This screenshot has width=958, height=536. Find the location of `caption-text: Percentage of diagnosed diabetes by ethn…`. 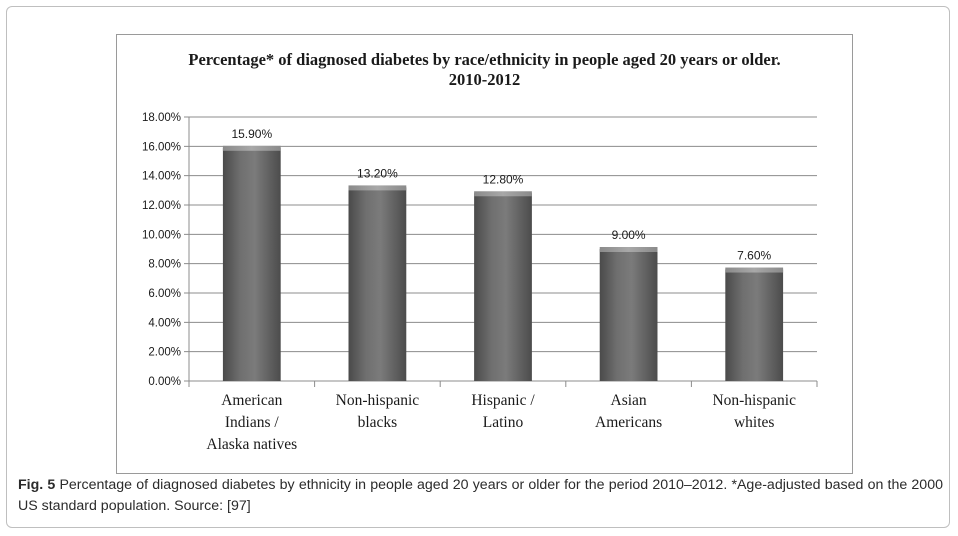

caption-text: Percentage of diagnosed diabetes by ethn… is located at coordinates (480, 495).